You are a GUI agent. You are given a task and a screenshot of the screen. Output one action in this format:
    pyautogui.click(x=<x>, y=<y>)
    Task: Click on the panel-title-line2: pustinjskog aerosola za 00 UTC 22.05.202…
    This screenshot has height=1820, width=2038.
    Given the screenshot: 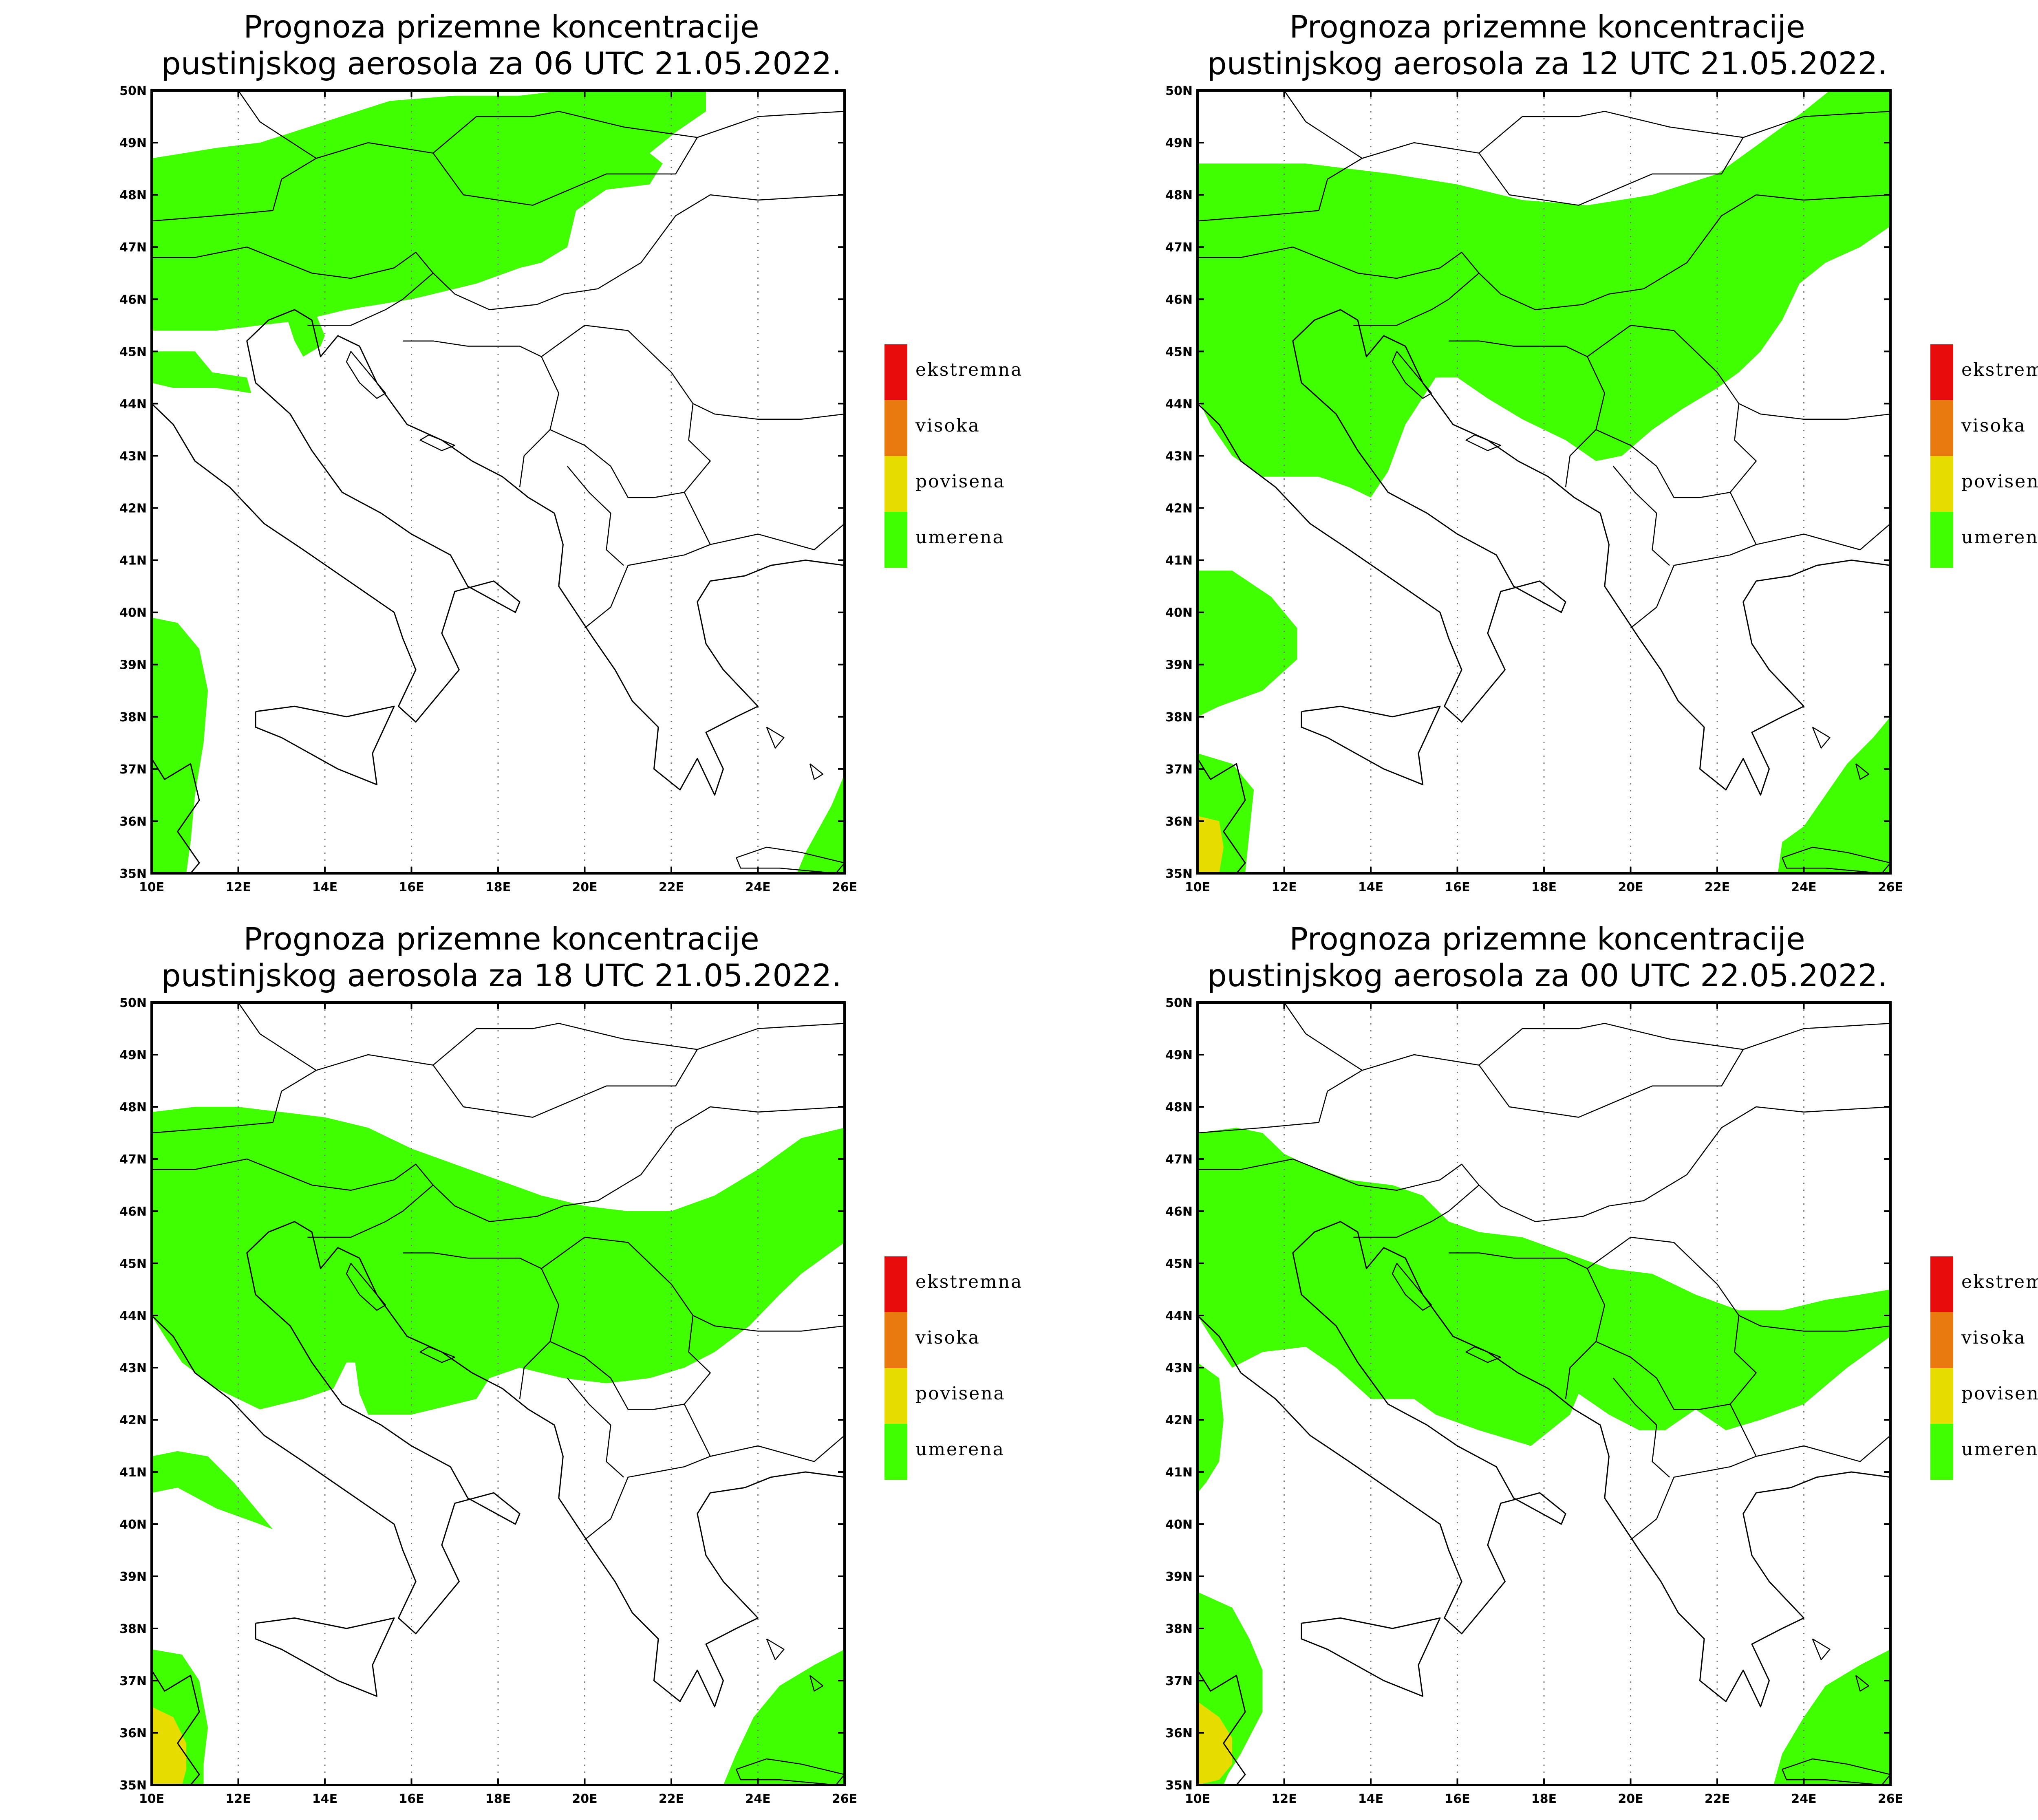 What is the action you would take?
    pyautogui.click(x=1547, y=976)
    